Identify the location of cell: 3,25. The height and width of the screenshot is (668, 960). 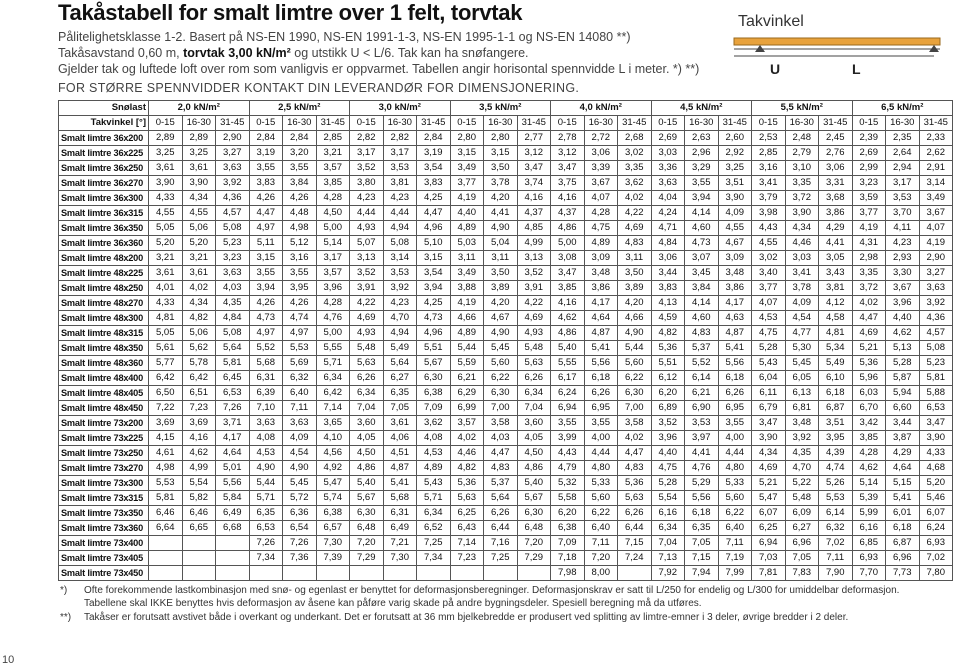
(198, 153).